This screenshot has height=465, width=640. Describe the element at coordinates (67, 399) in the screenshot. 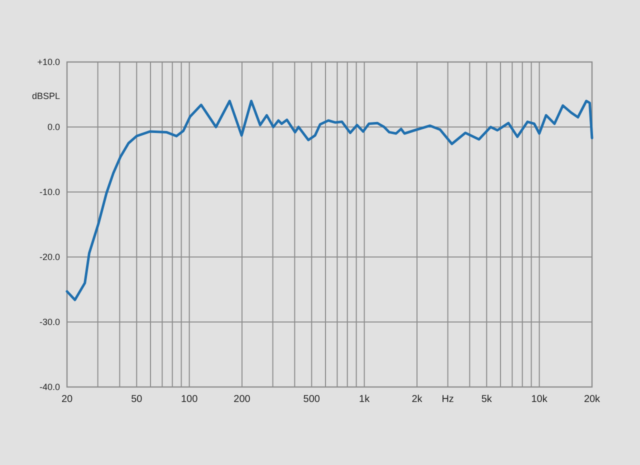

I see `x-tick-label: 20` at that location.